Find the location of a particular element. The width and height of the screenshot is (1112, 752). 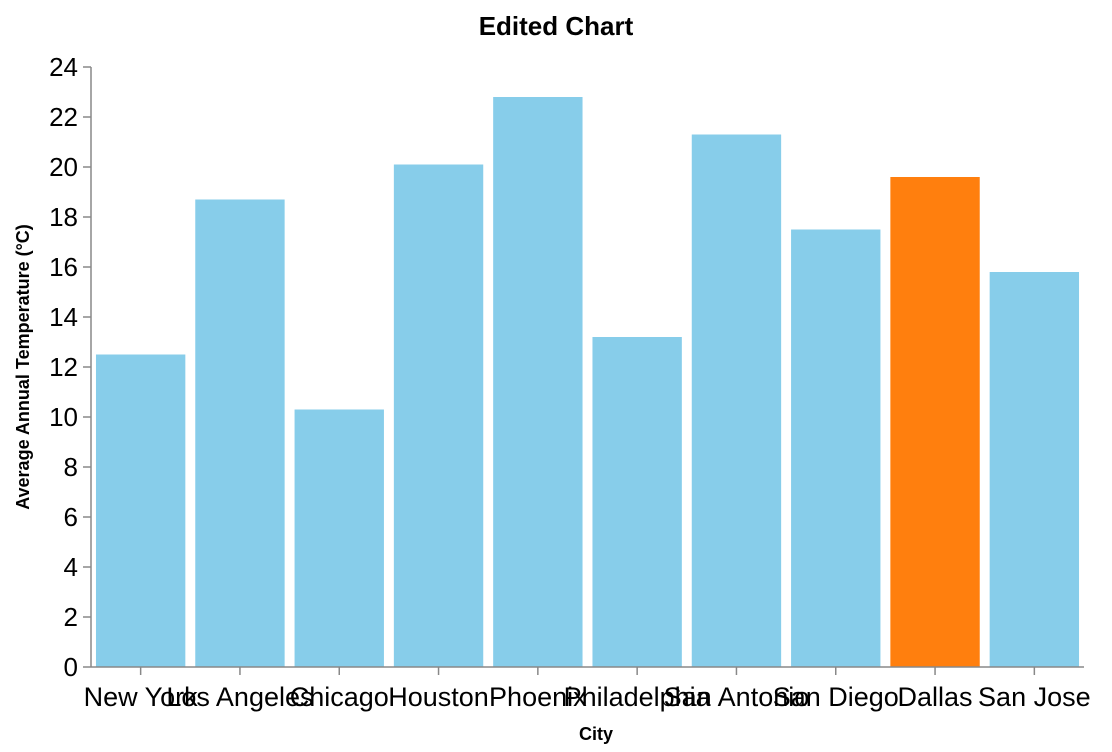

y-tick-label: 12 is located at coordinates (63, 367).